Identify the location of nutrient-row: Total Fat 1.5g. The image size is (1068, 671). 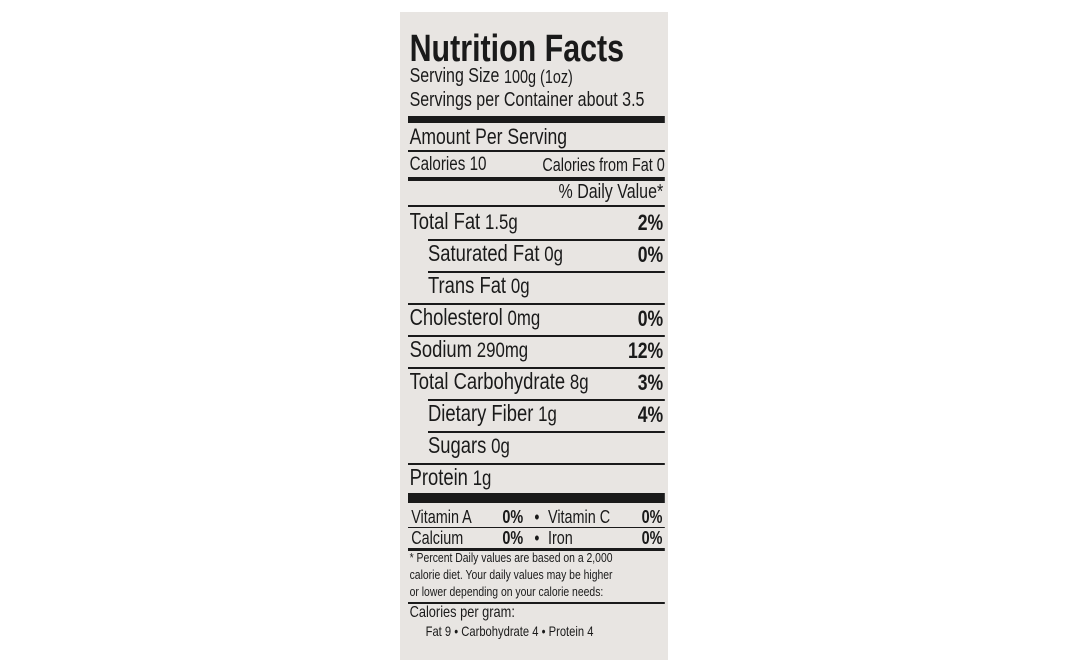
(463, 221).